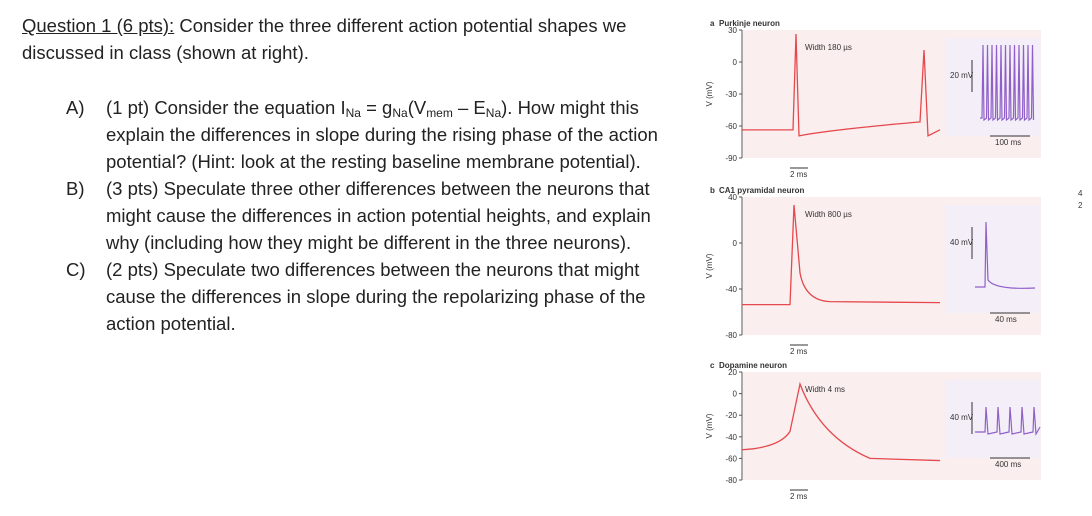 The image size is (1092, 516). I want to click on text: = g, so click(376, 107).